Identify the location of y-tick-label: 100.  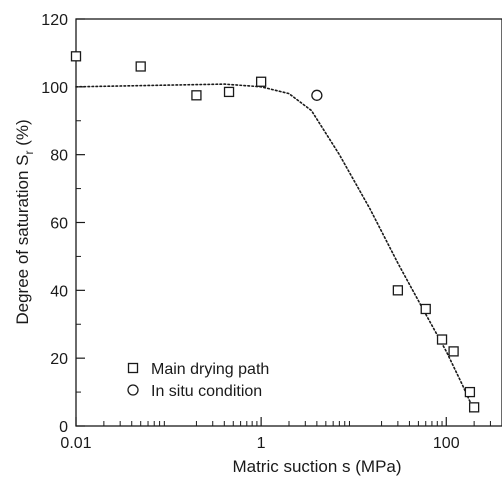
(54, 88).